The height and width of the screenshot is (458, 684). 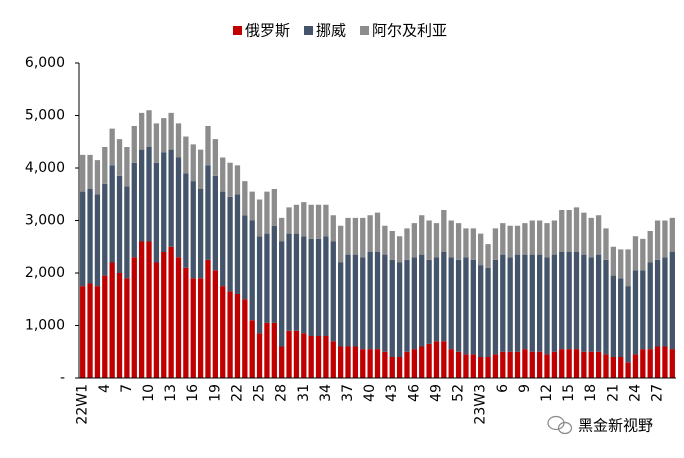 What do you see at coordinates (370, 393) in the screenshot?
I see `x-tick-label: 40` at bounding box center [370, 393].